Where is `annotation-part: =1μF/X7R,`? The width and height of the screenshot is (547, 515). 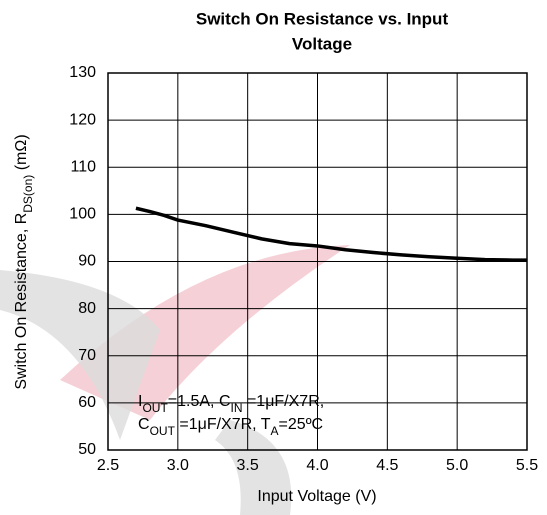
annotation-part: =1μF/X7R, is located at coordinates (284, 401).